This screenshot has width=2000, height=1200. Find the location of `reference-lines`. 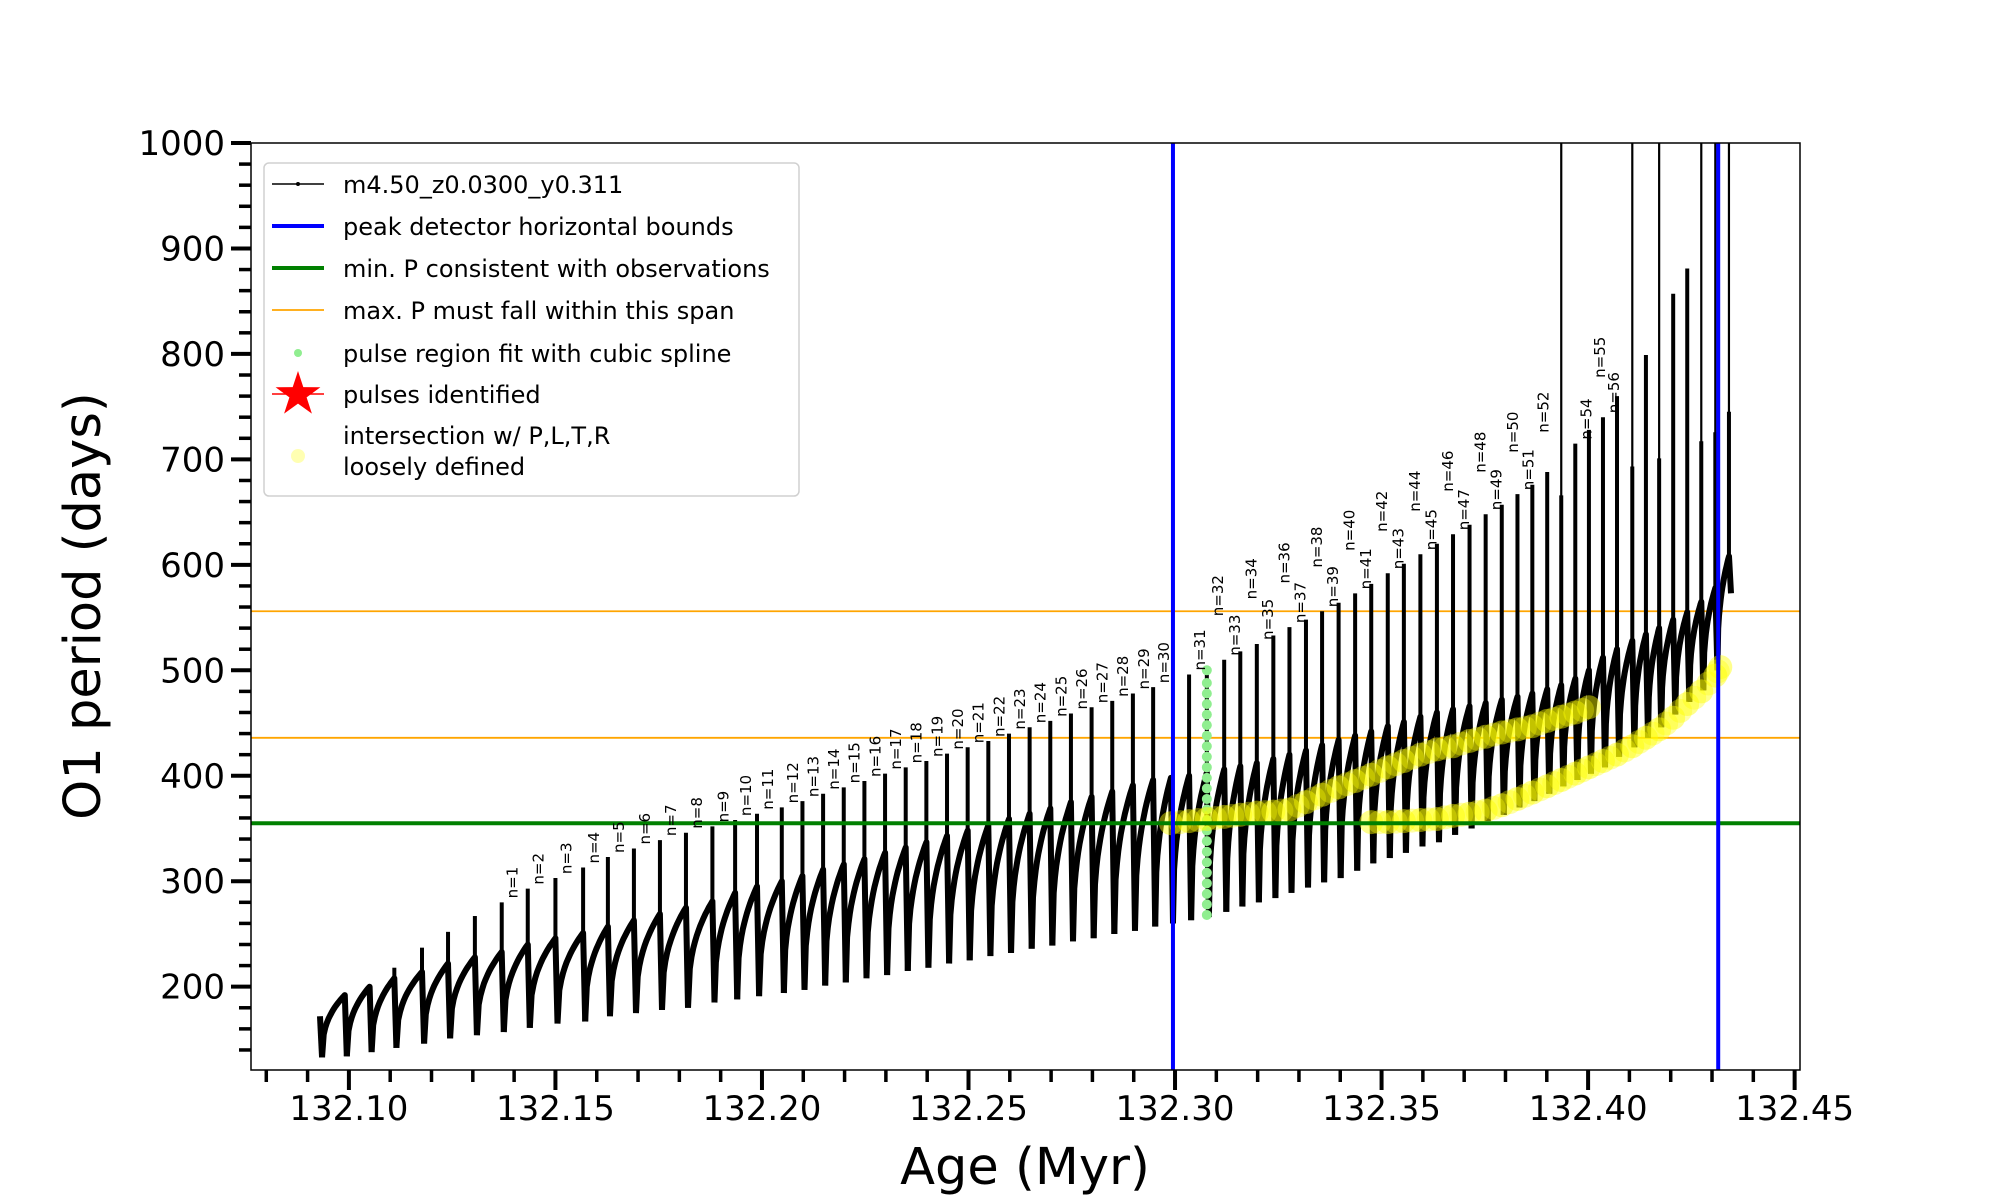

reference-lines is located at coordinates (1025, 674).